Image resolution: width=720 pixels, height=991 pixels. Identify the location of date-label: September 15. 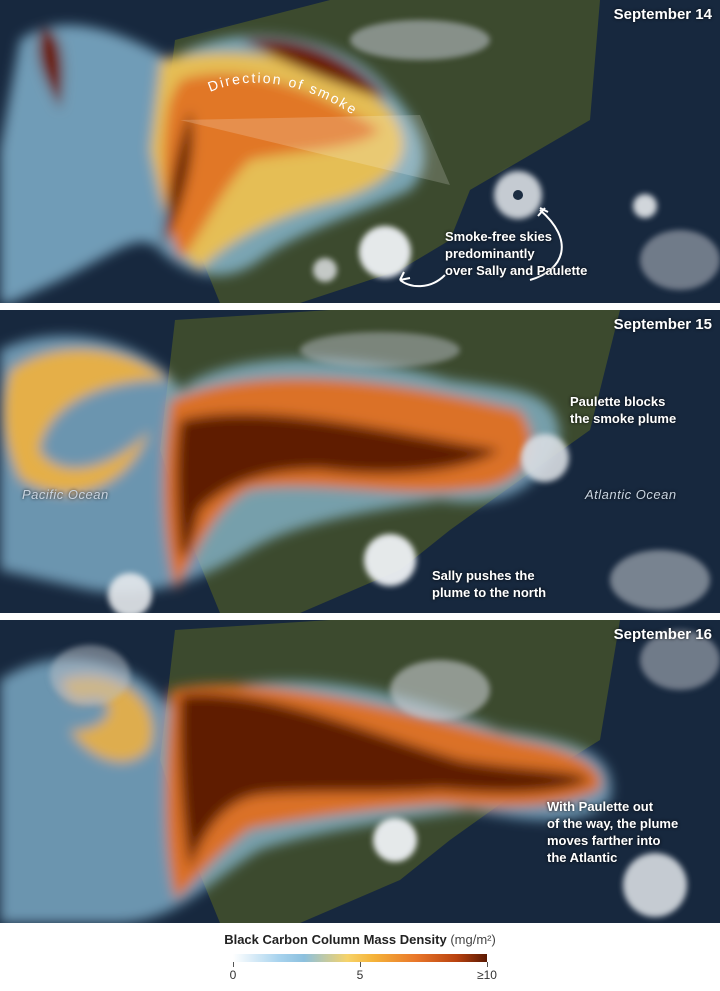
(662, 324).